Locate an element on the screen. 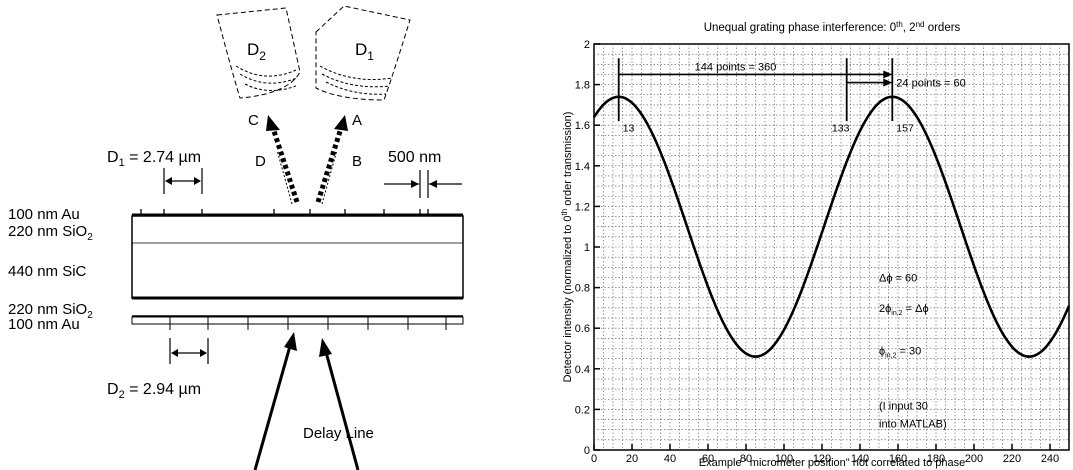  y-tick-label: 1.8 is located at coordinates (582, 86).